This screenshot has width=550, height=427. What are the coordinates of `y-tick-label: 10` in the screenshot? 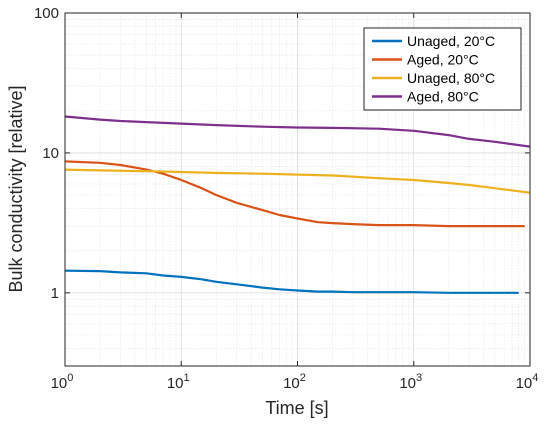 It's located at (50, 153).